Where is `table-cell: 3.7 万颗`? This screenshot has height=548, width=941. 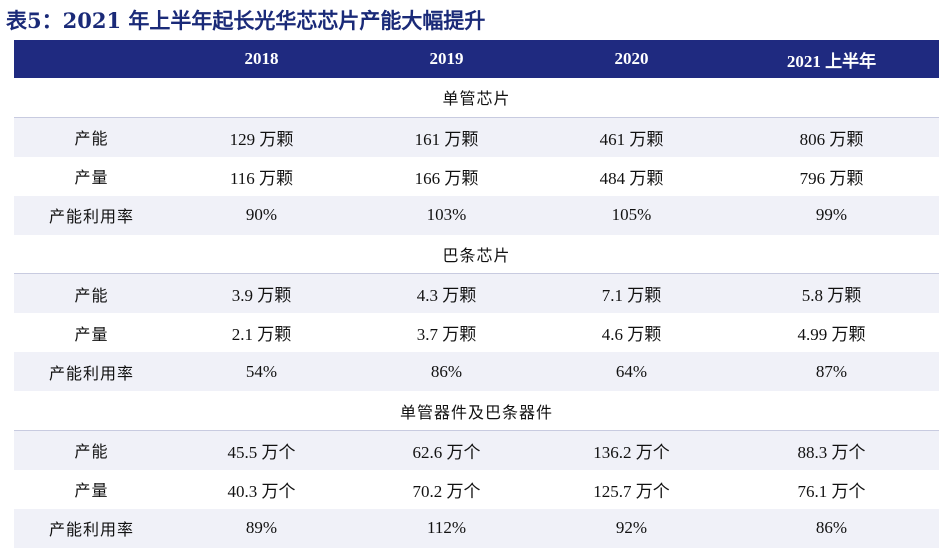
table-cell: 3.7 万颗 is located at coordinates (446, 335).